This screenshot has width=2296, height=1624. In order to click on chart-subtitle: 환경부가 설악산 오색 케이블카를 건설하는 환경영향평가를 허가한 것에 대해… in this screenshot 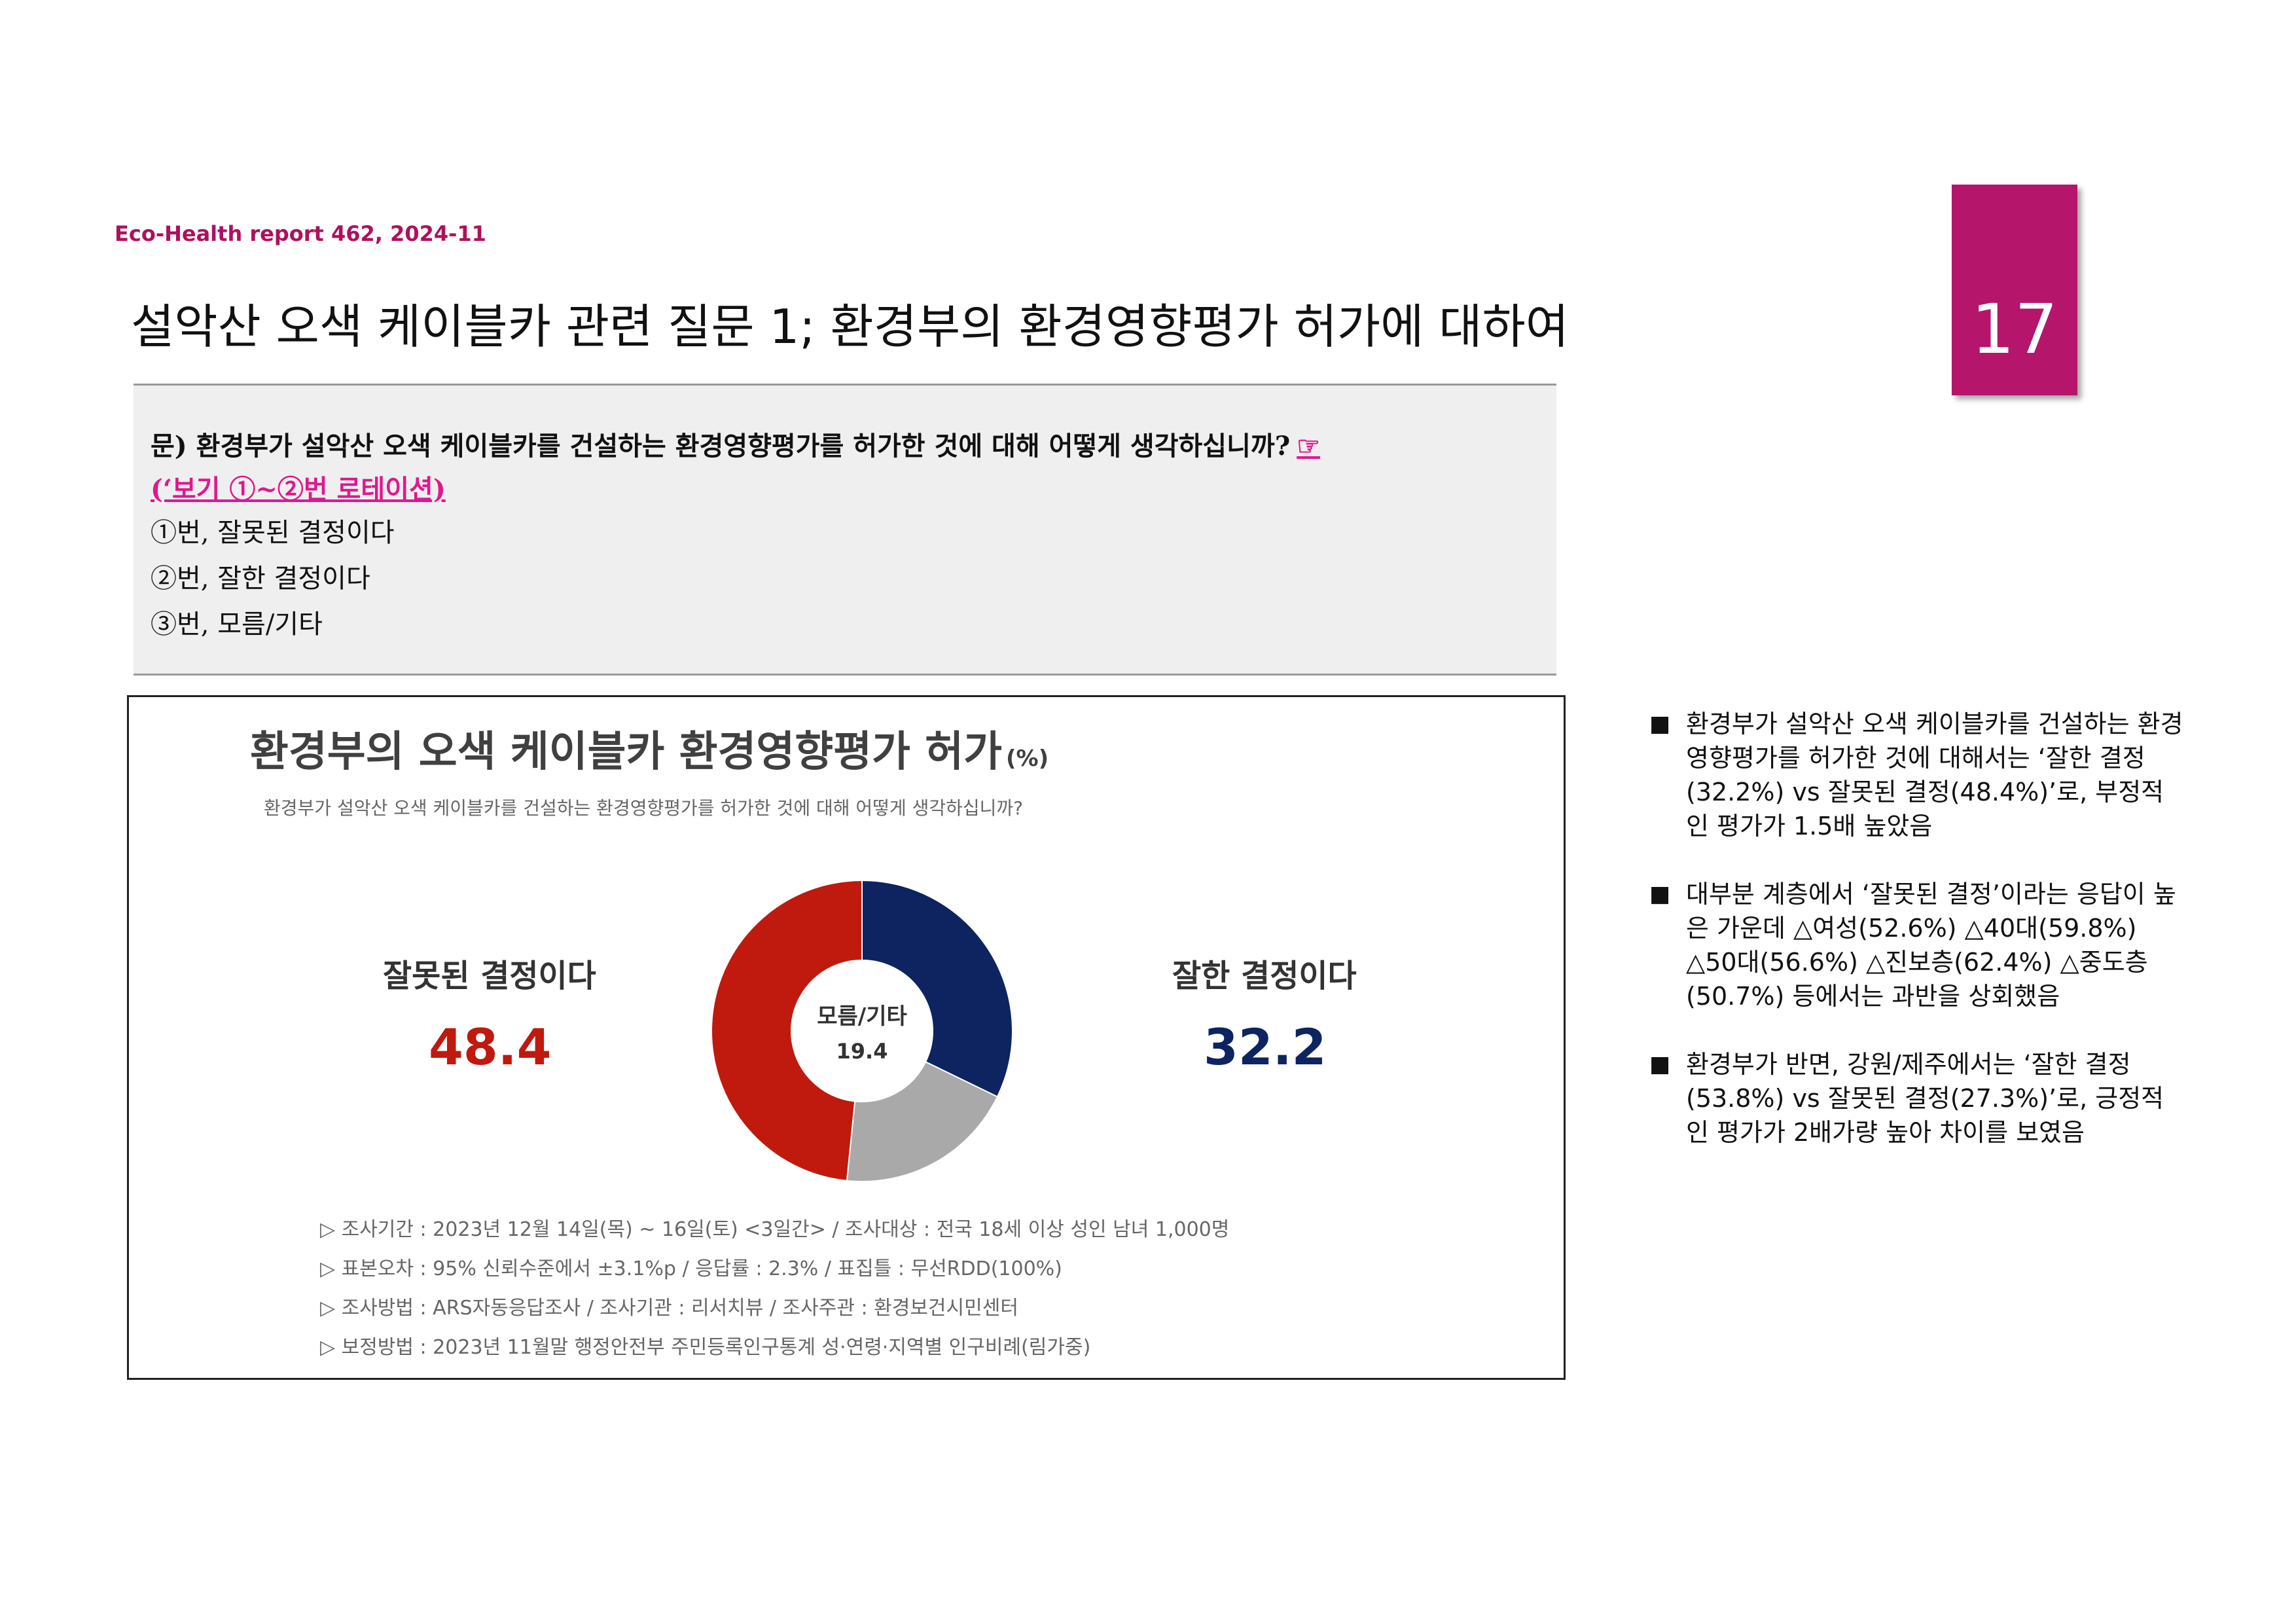, I will do `click(644, 808)`.